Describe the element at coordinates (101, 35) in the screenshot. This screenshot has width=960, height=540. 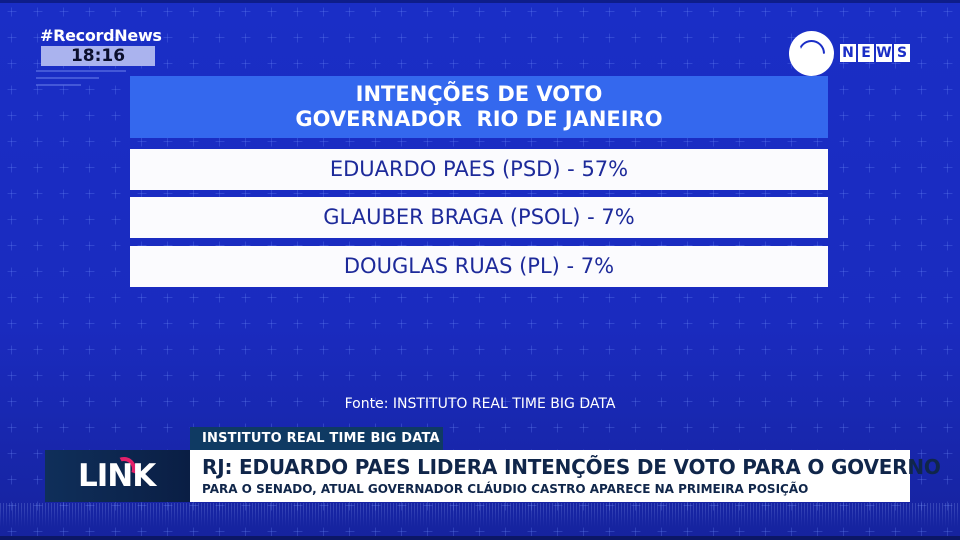
I see `hashtag-label: #RecordNews` at that location.